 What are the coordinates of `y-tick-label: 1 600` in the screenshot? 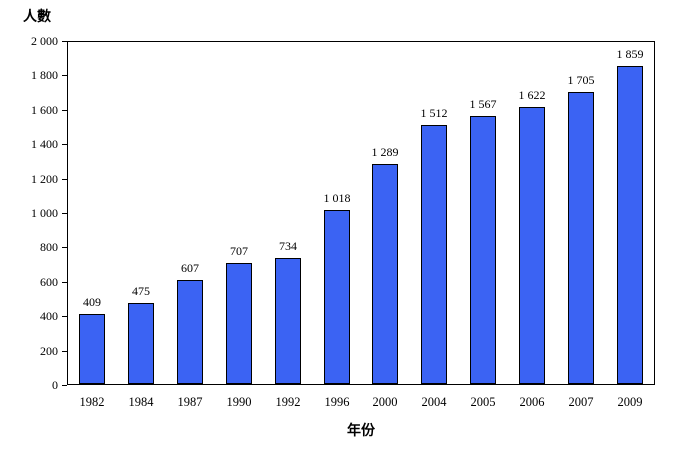 It's located at (44, 109).